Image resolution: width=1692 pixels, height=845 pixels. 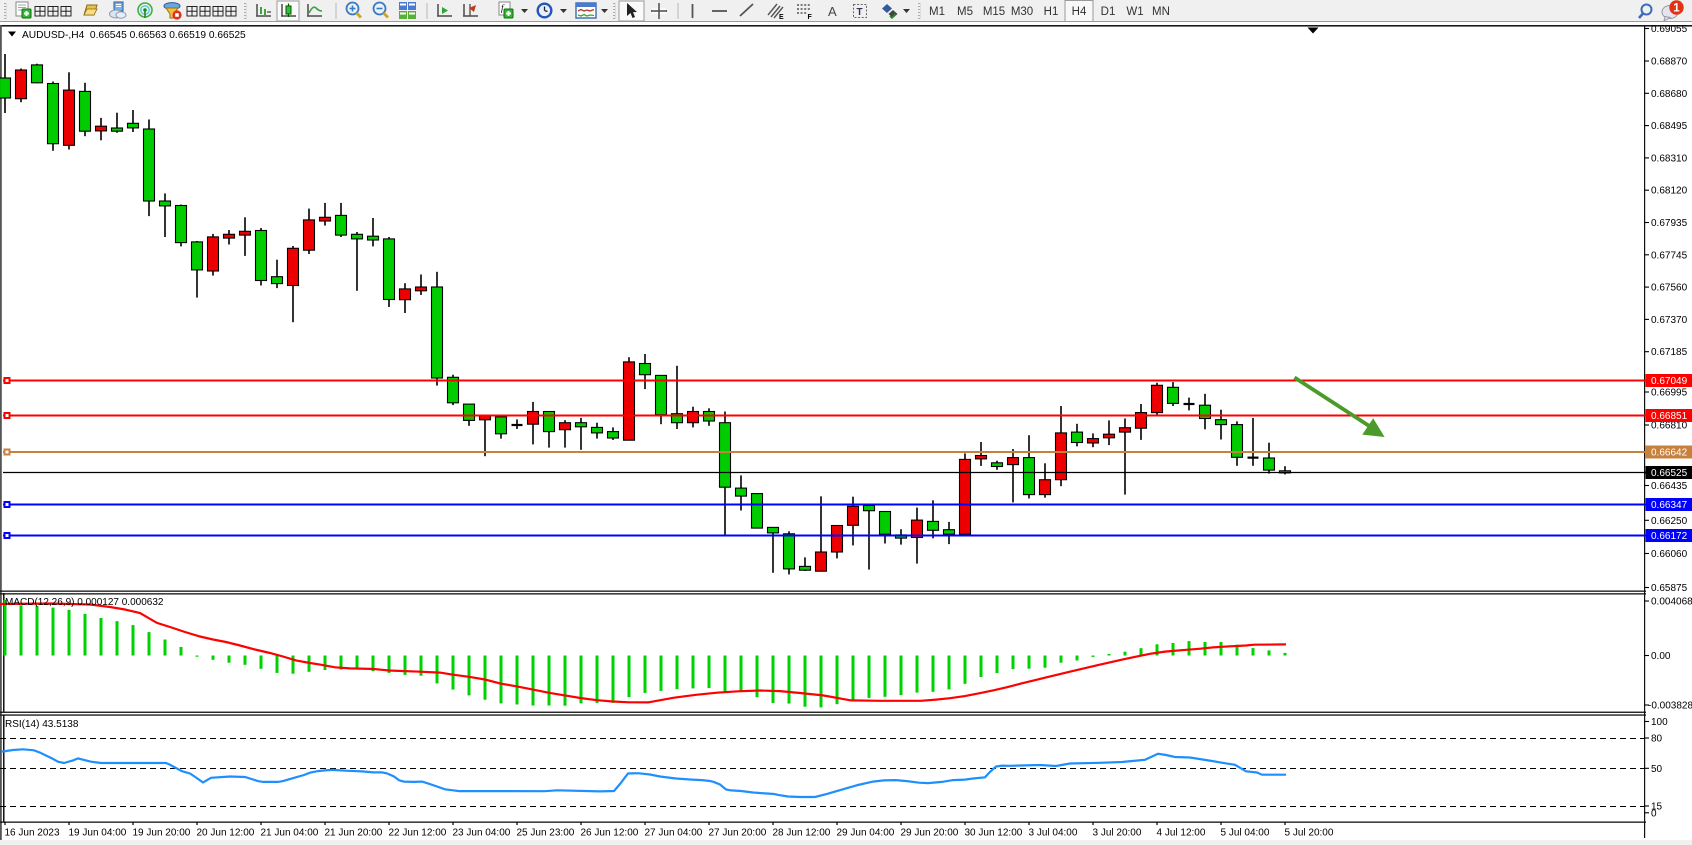 I want to click on svg-text: 25 Jun 23:00, so click(x=546, y=833).